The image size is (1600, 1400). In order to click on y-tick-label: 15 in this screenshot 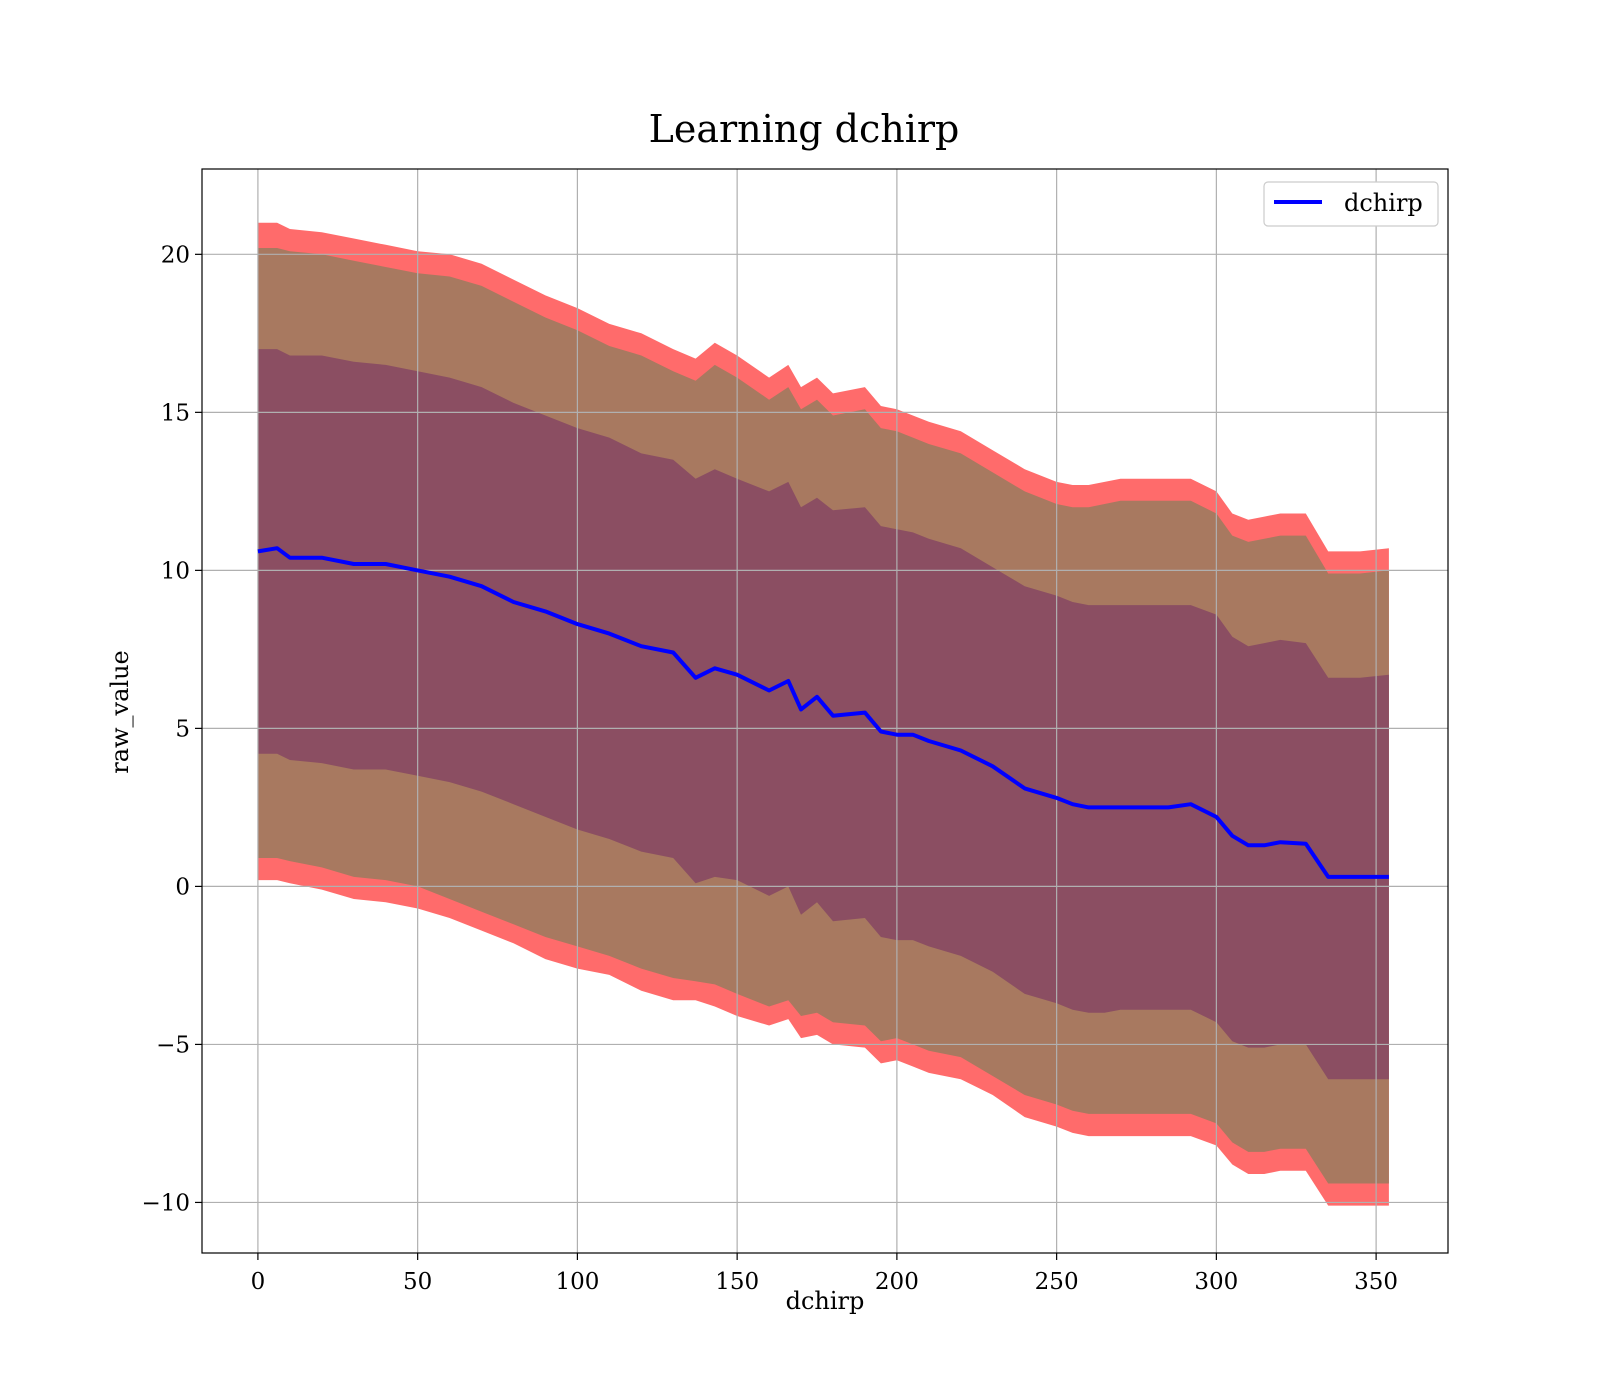, I will do `click(175, 413)`.